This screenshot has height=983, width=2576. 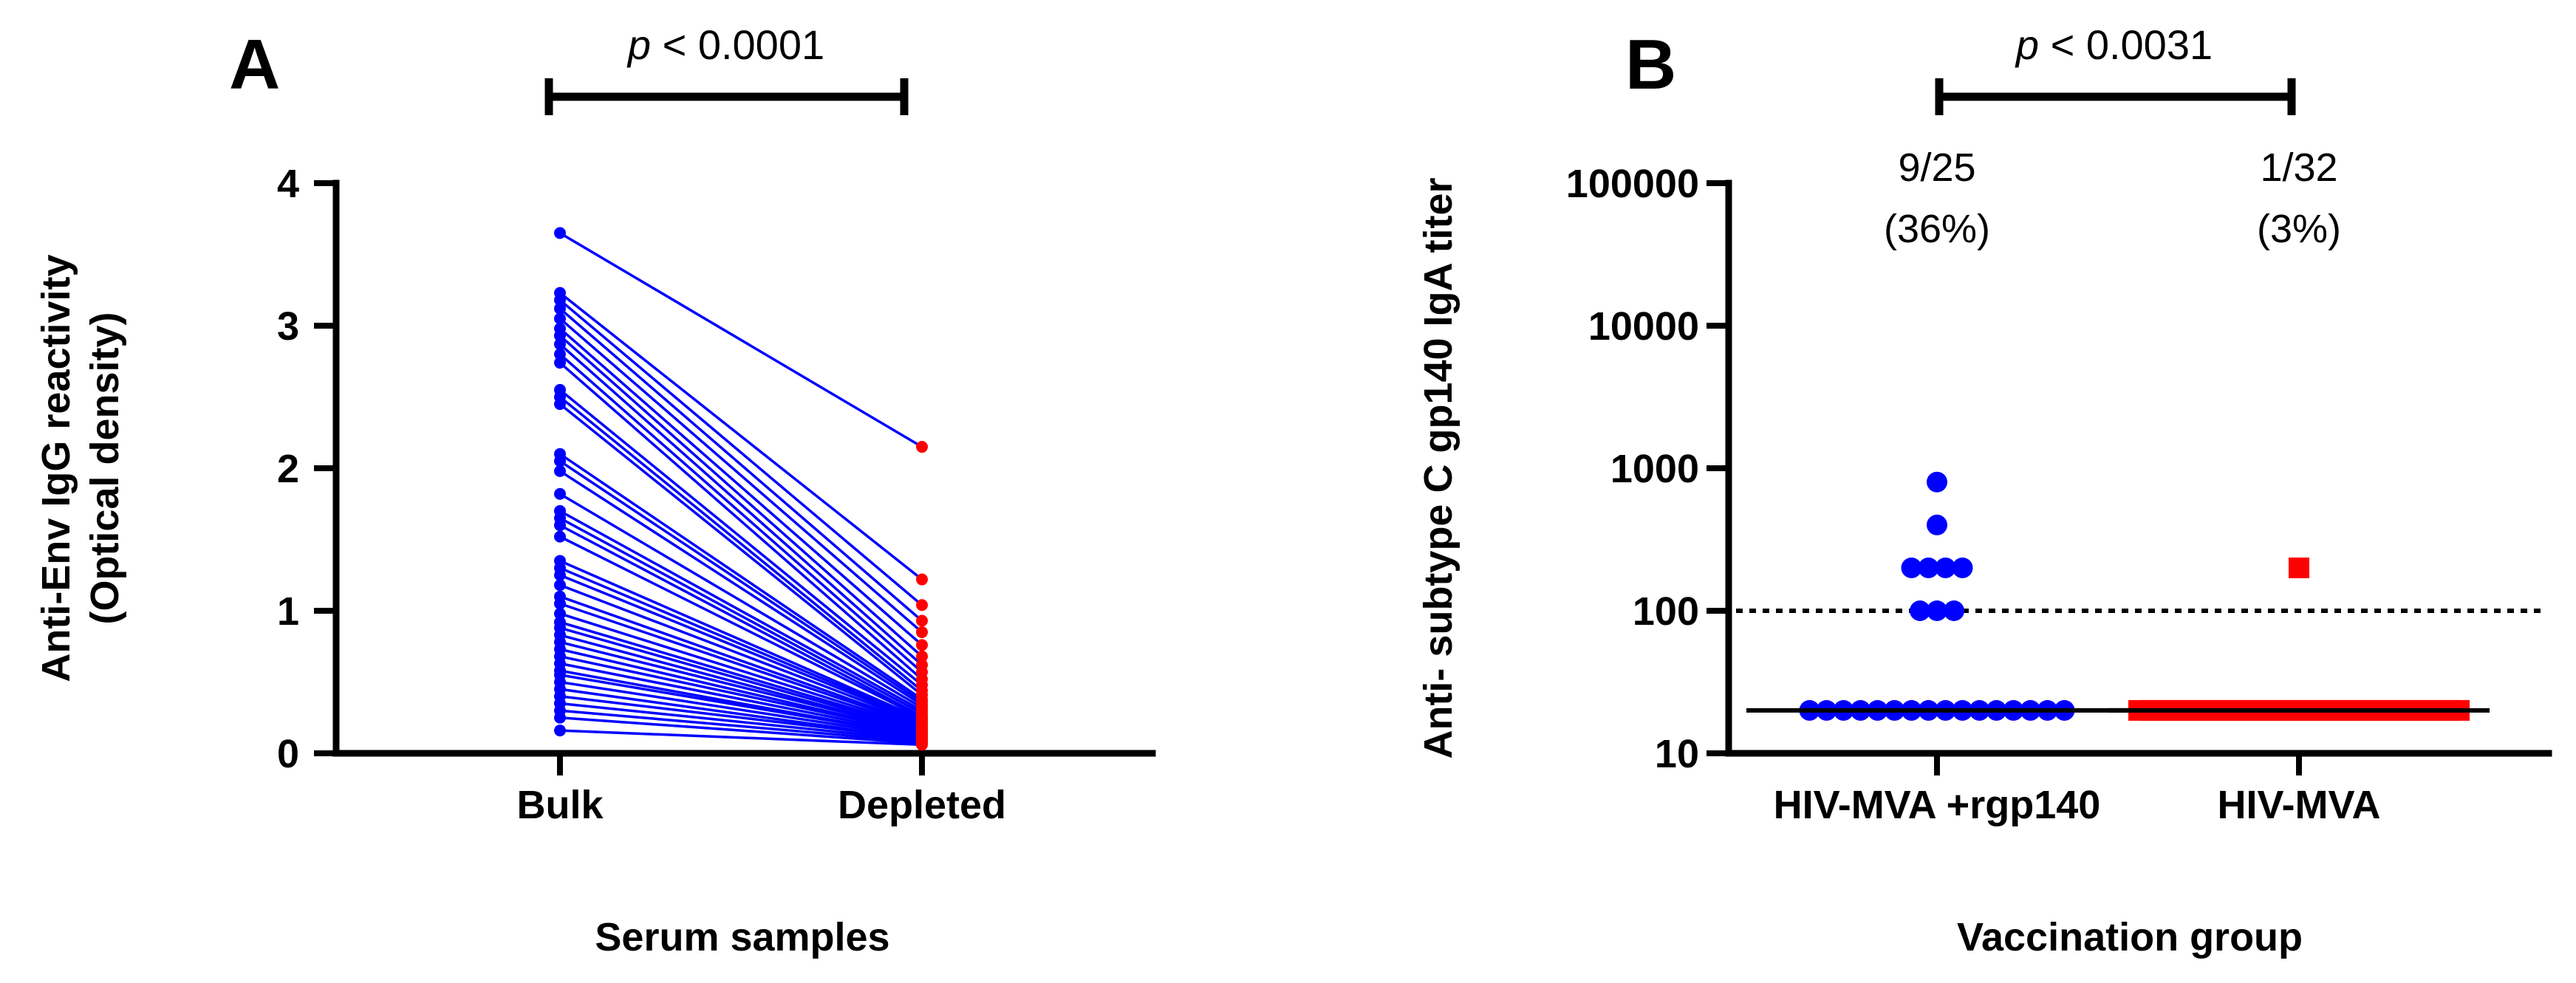 What do you see at coordinates (288, 611) in the screenshot?
I see `panel-a-y-tick-label: 1` at bounding box center [288, 611].